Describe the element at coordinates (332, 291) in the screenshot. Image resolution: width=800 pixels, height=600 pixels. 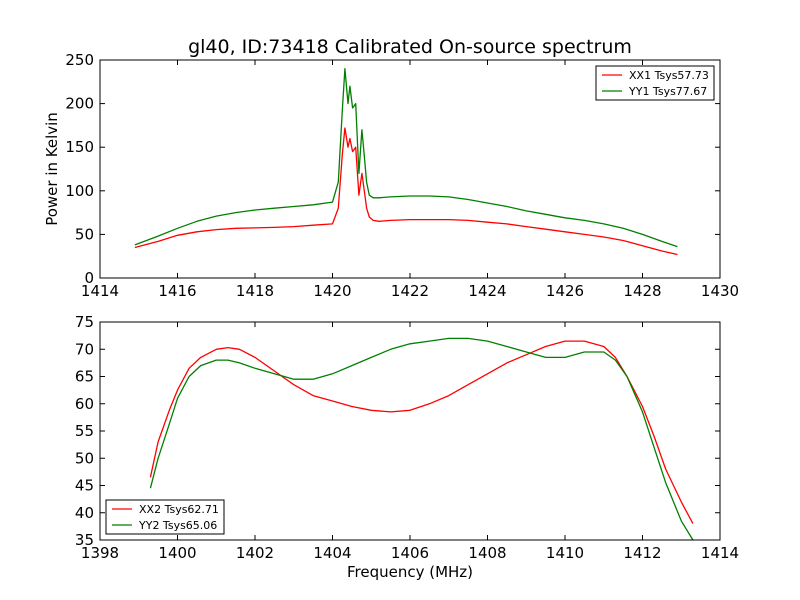
I see `x-tick-label: 1420` at that location.